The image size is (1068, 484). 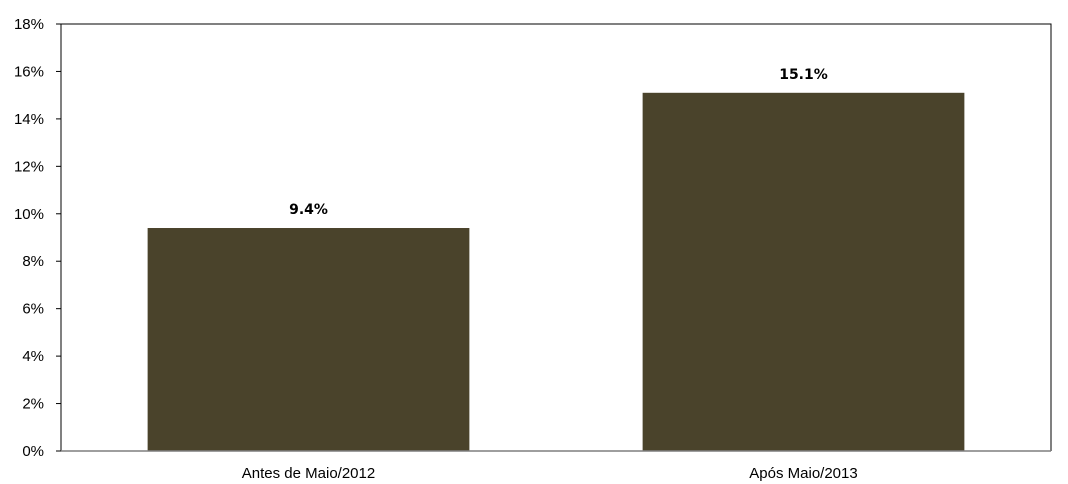 I want to click on y-tick-label: 6%, so click(x=33, y=309).